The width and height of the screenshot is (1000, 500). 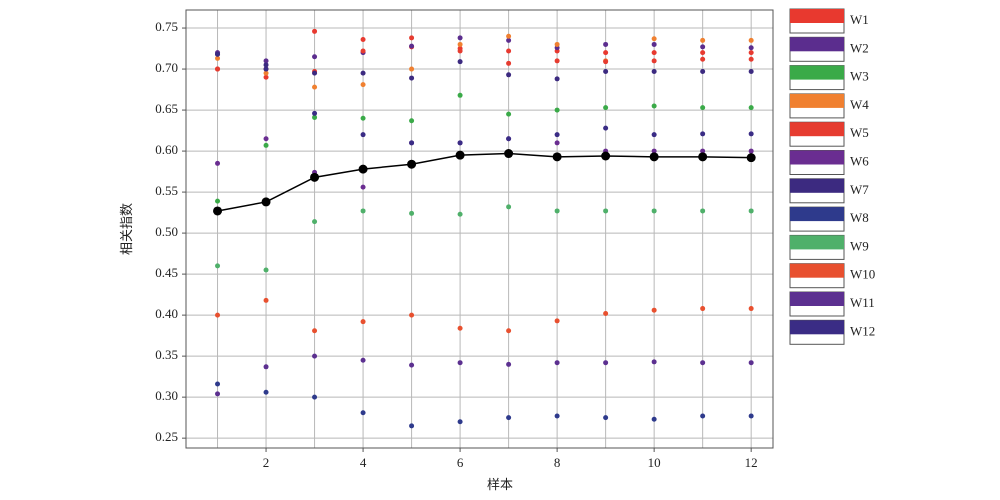 I want to click on y-tick-label: 0.55, so click(x=166, y=190).